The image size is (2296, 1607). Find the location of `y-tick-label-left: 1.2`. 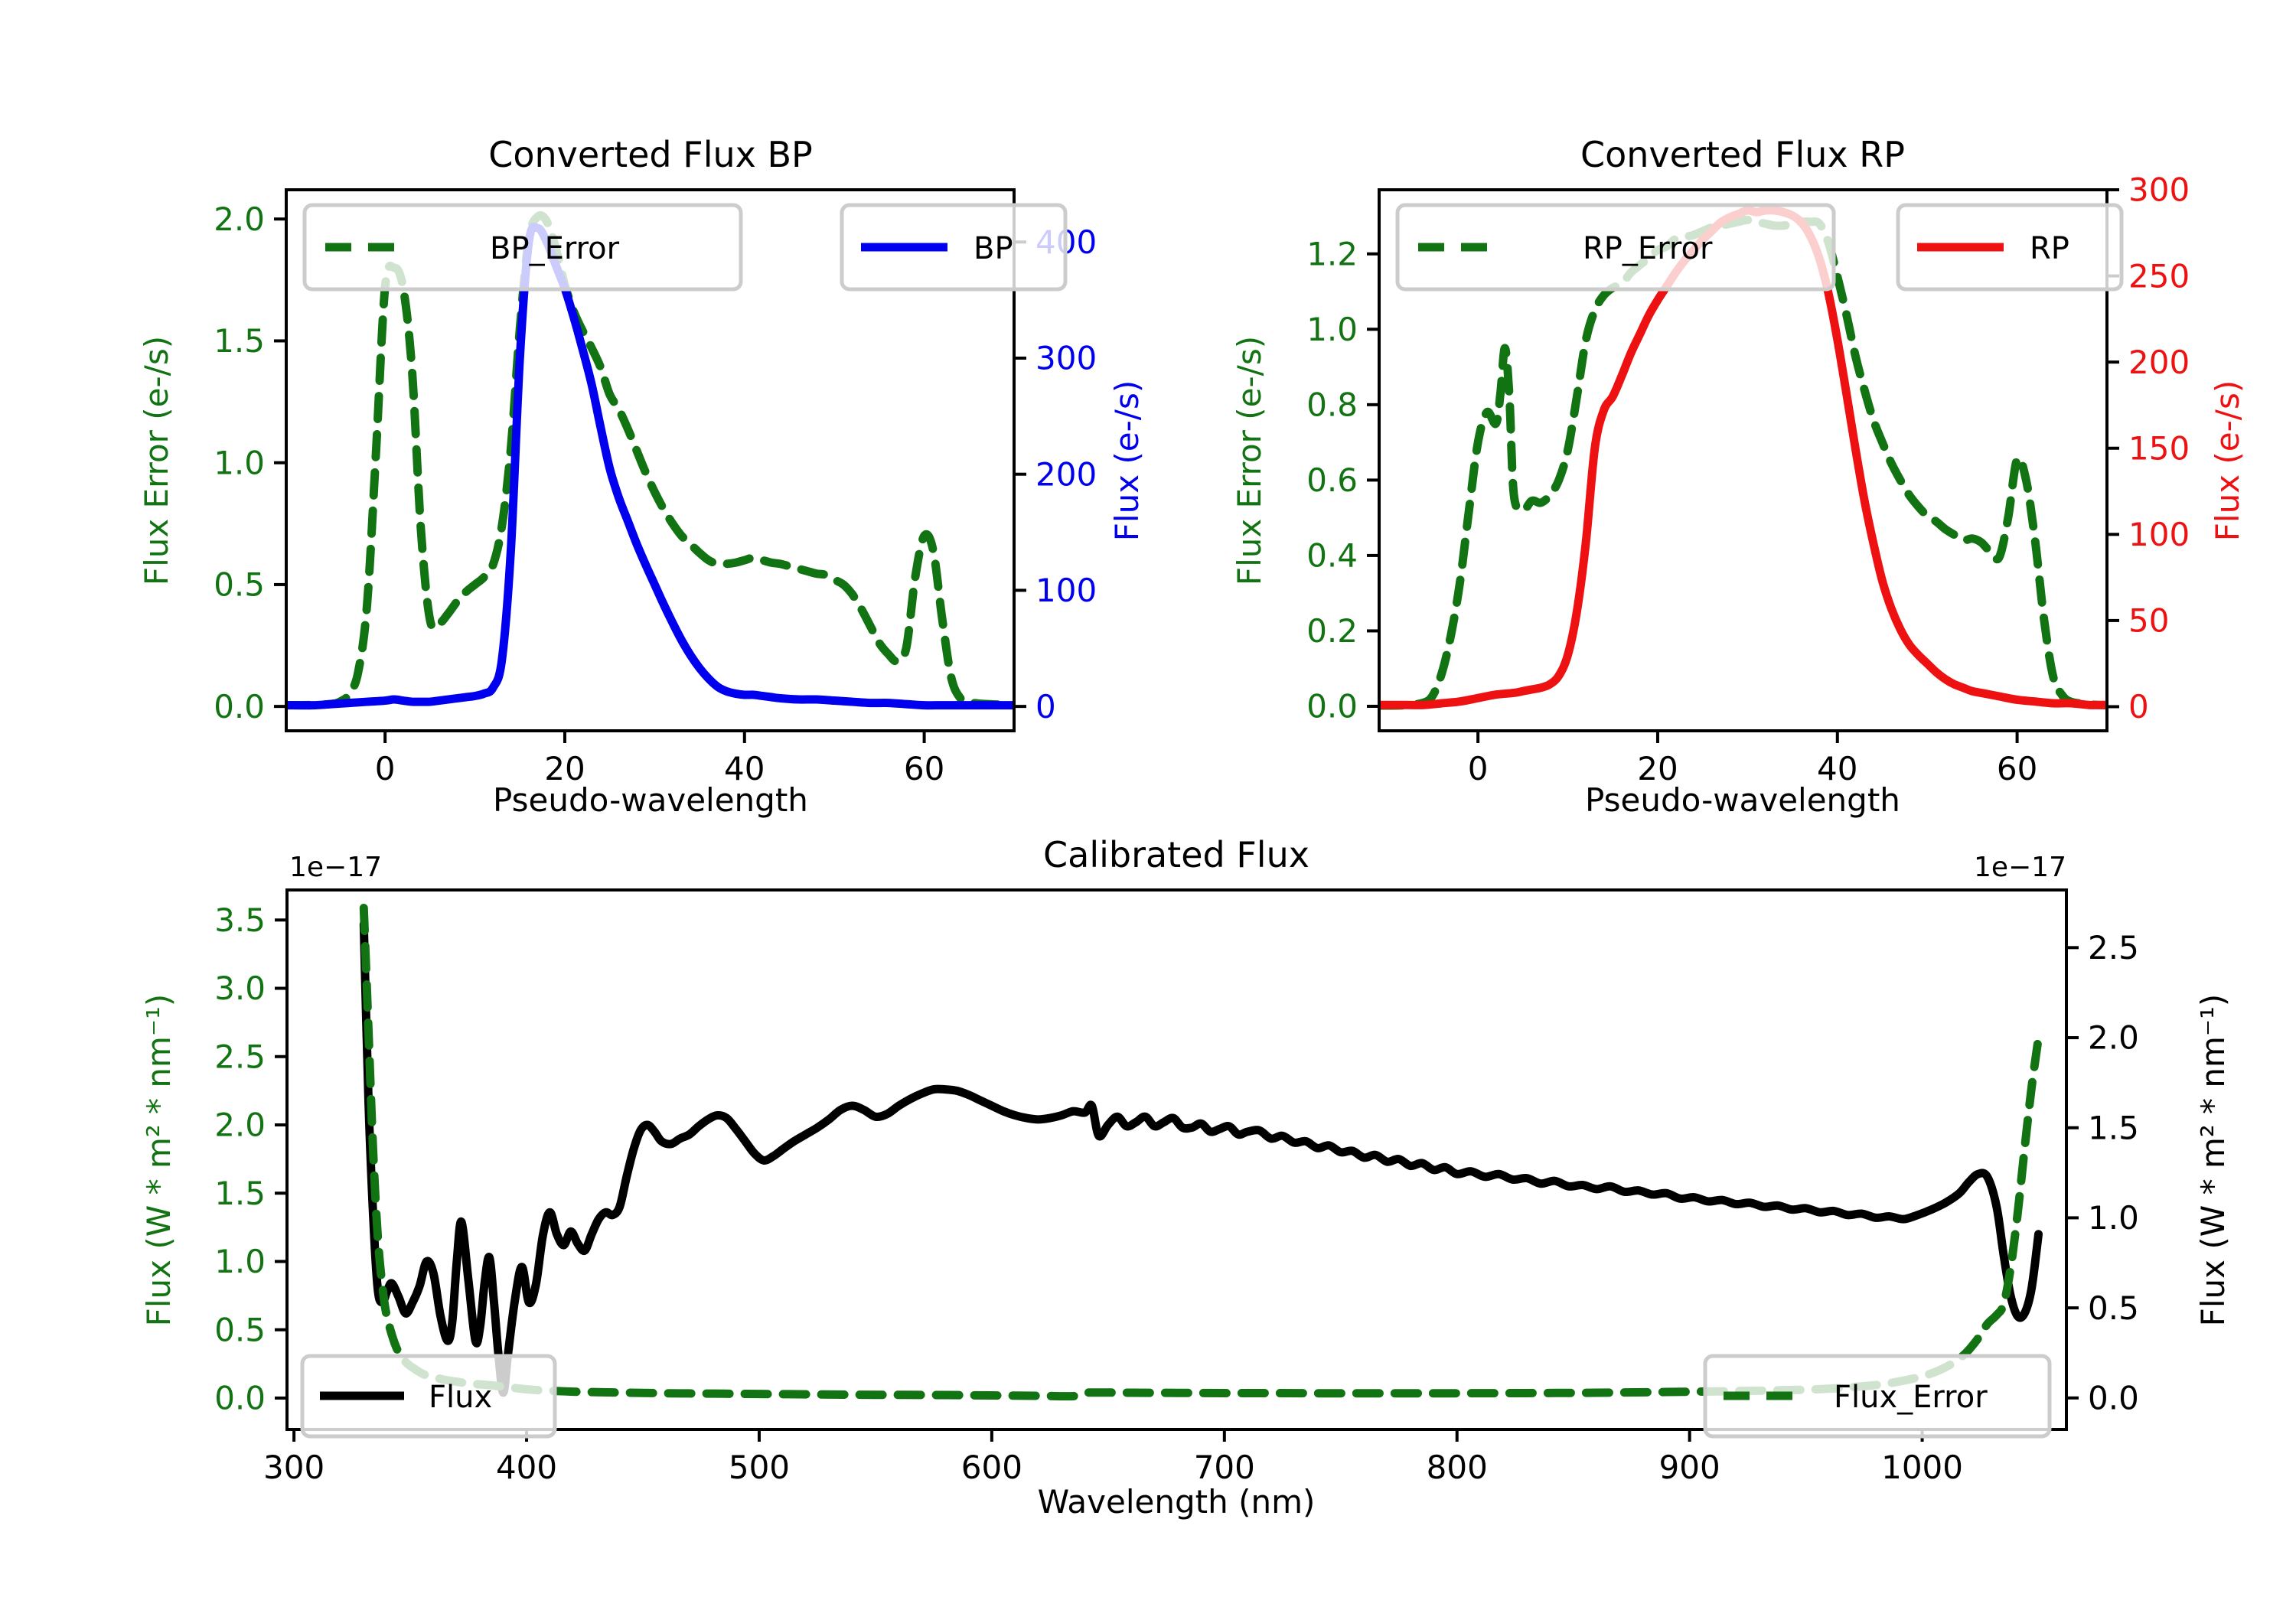

y-tick-label-left: 1.2 is located at coordinates (1332, 253).